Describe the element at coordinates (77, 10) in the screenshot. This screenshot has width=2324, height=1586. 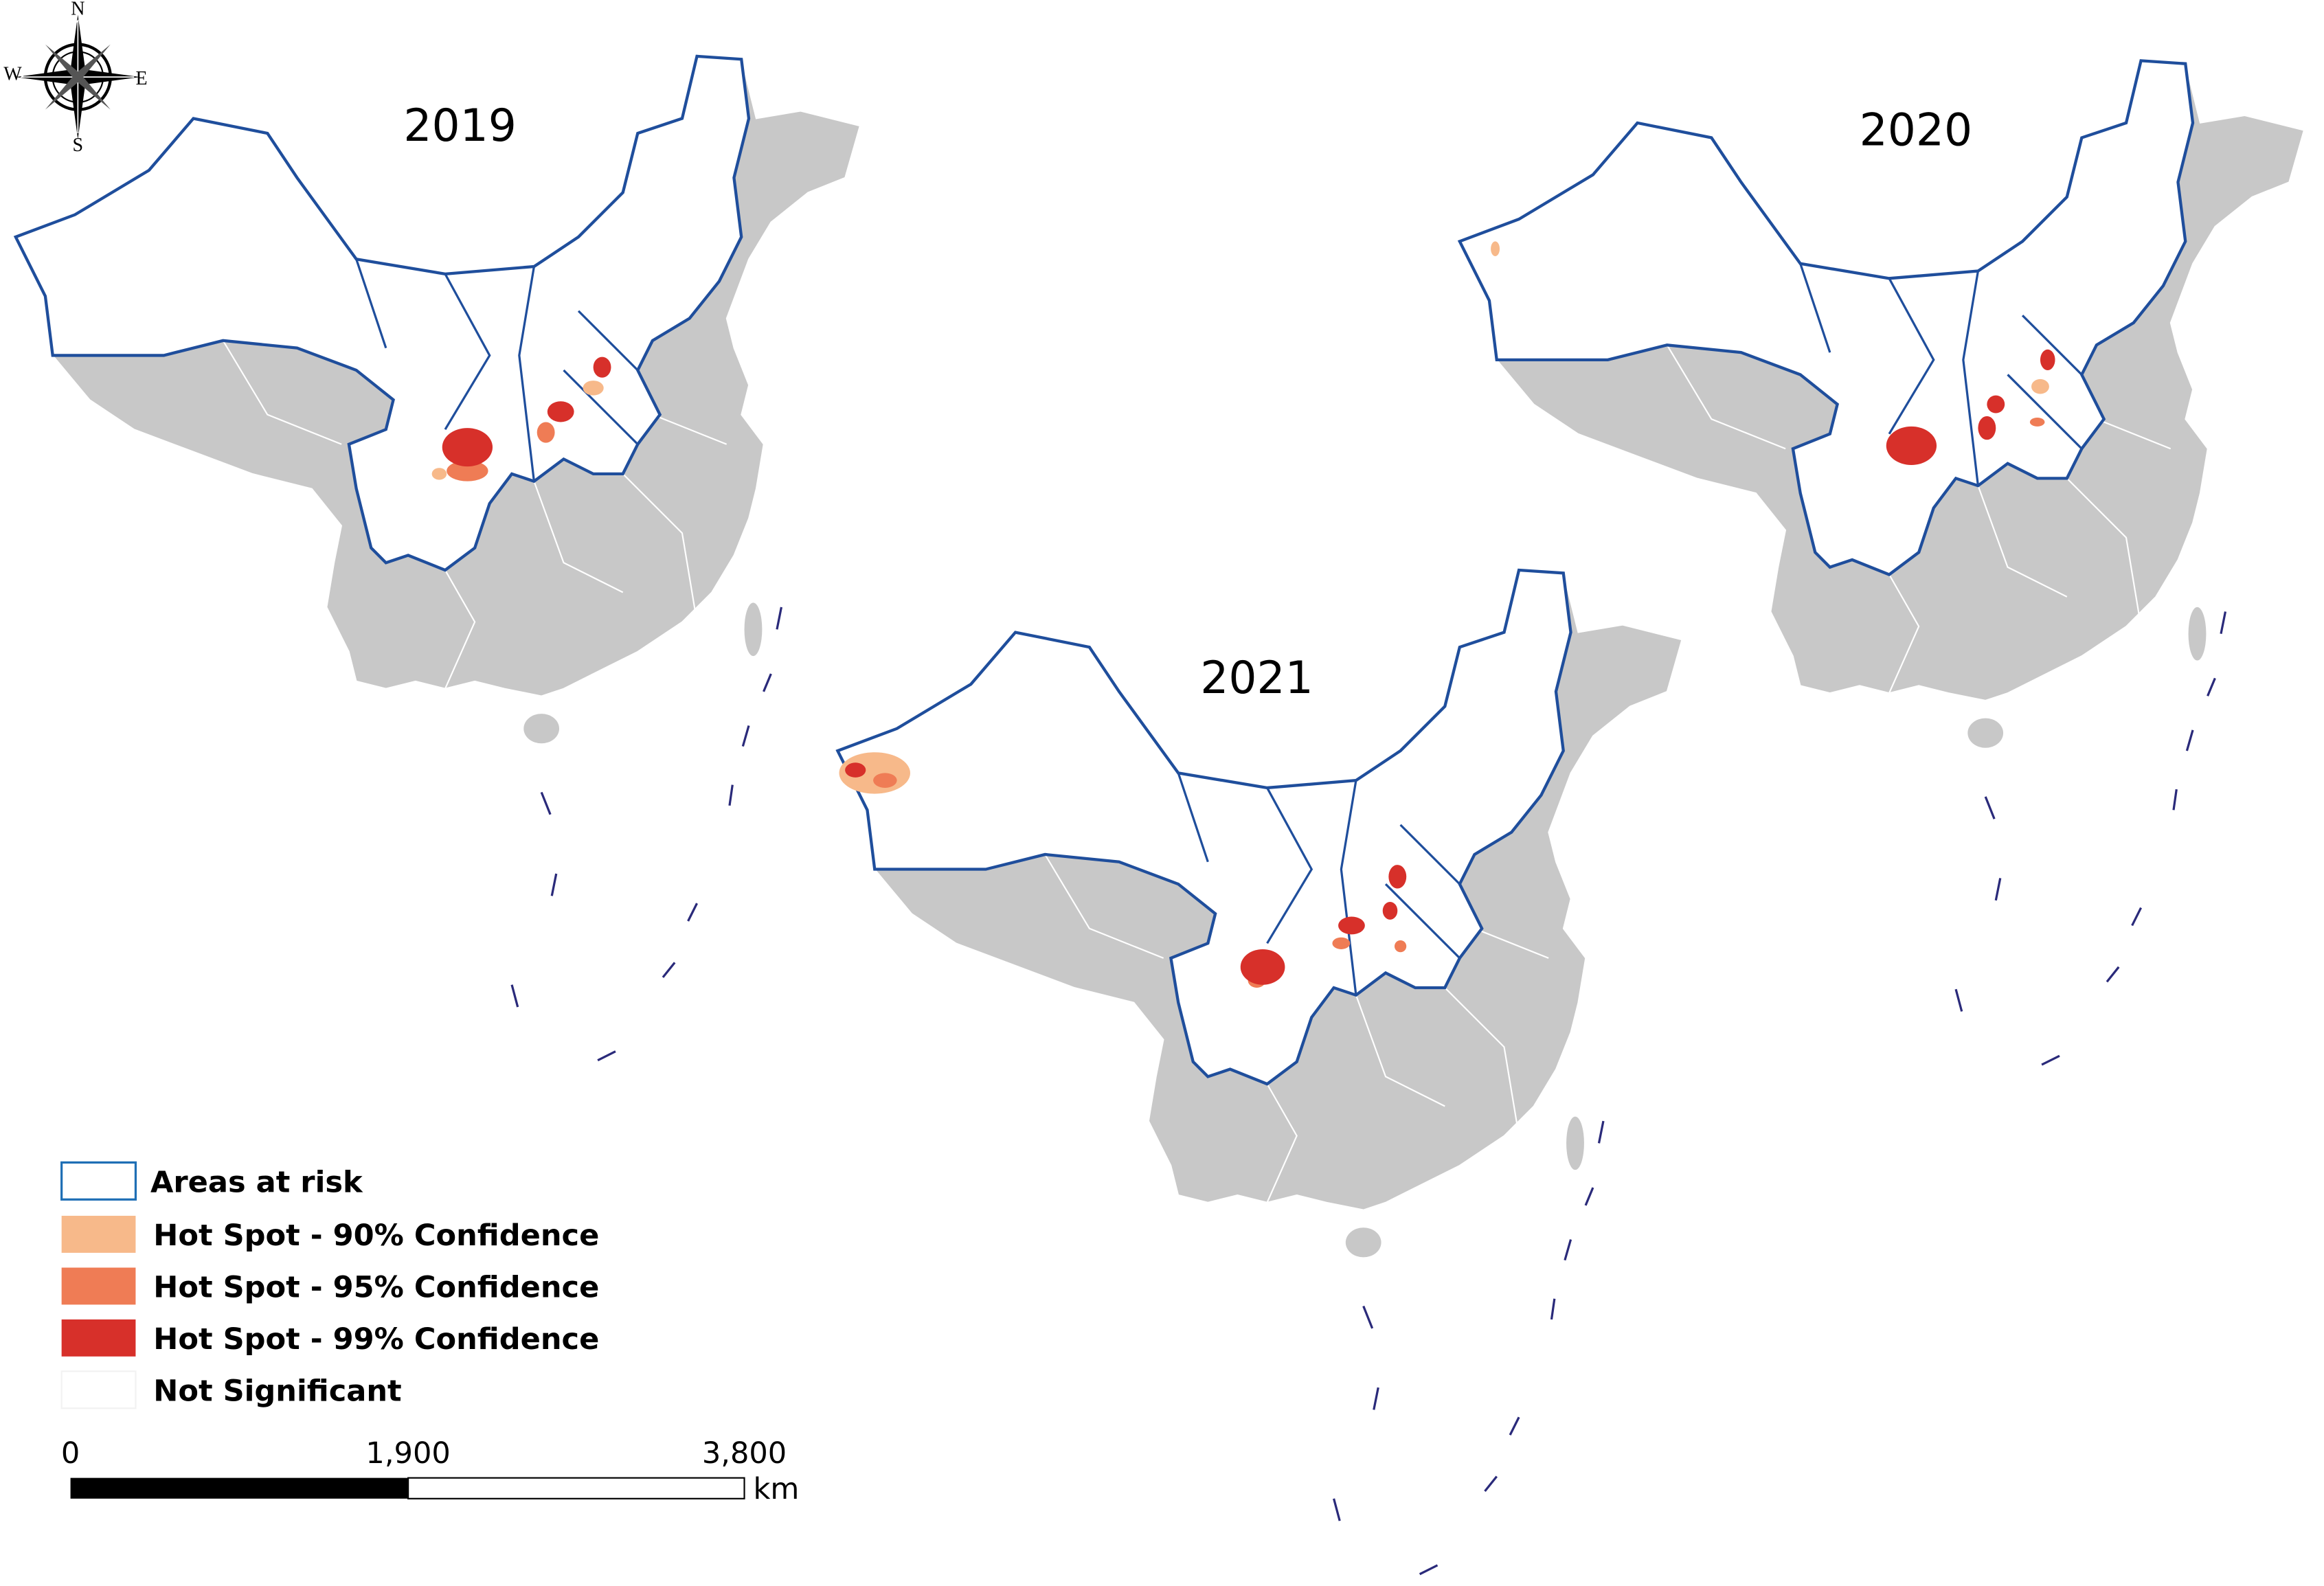
I see `compass-n: N` at that location.